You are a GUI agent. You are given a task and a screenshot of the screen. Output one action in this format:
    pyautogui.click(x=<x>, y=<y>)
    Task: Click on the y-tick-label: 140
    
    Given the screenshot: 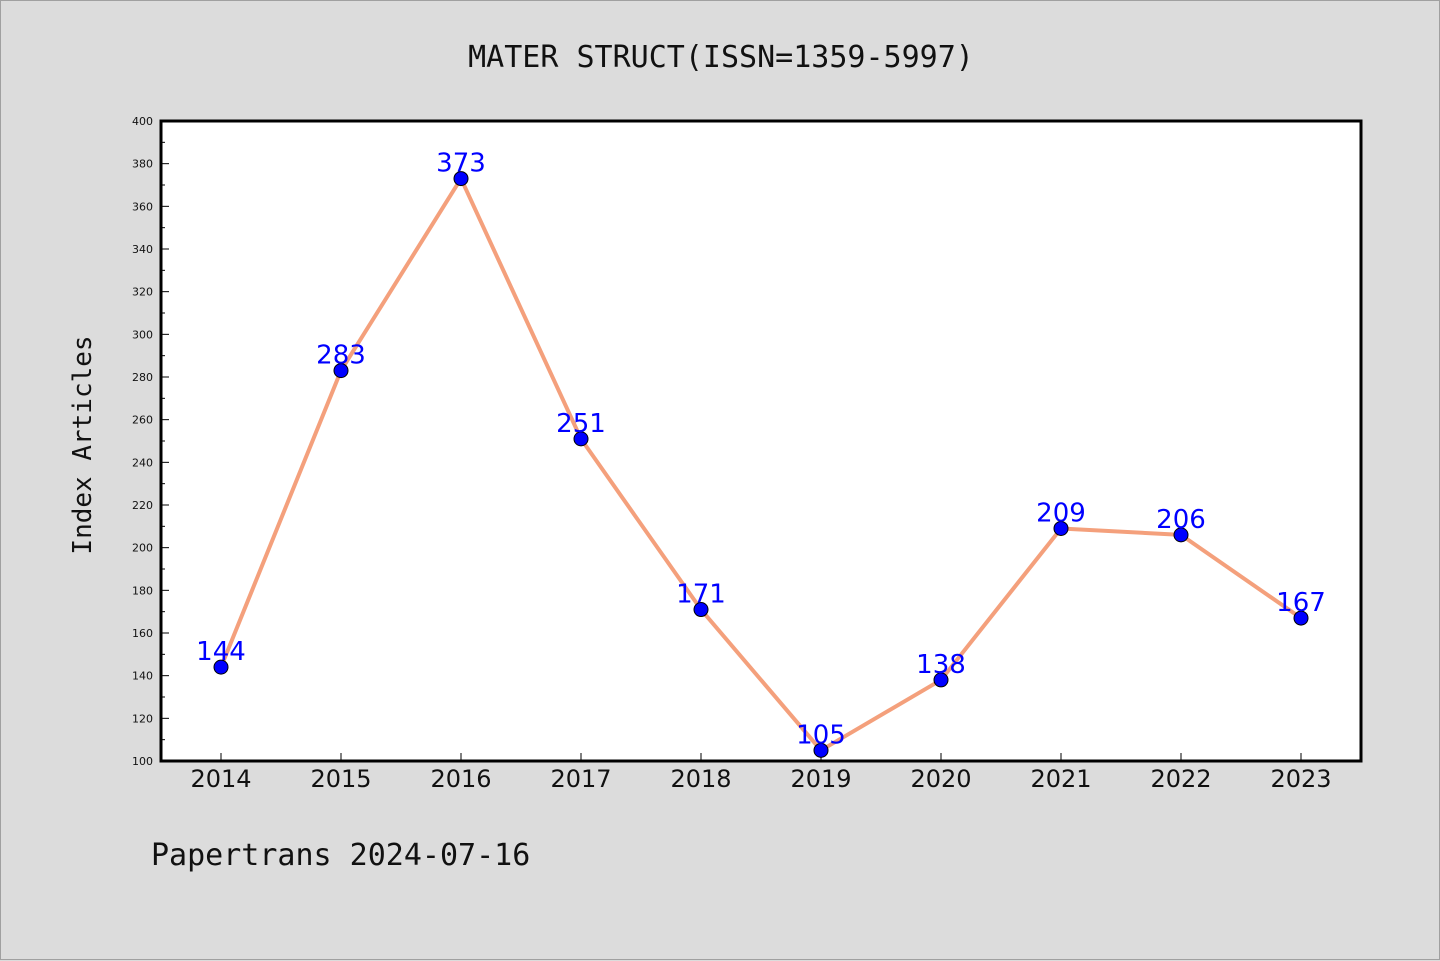 What is the action you would take?
    pyautogui.click(x=142, y=676)
    